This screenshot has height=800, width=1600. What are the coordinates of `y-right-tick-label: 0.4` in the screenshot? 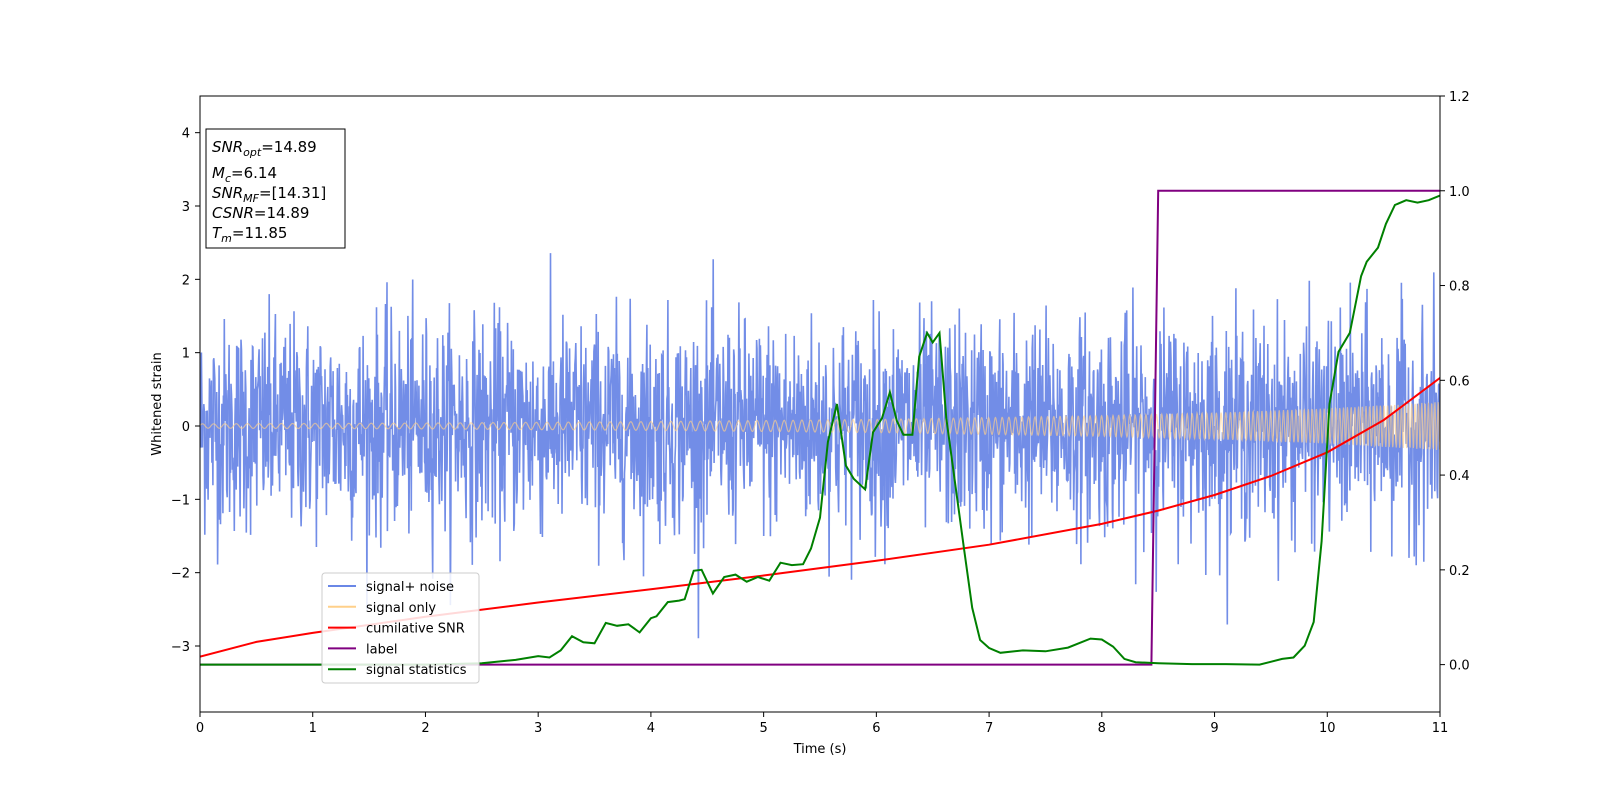 It's located at (1459, 476).